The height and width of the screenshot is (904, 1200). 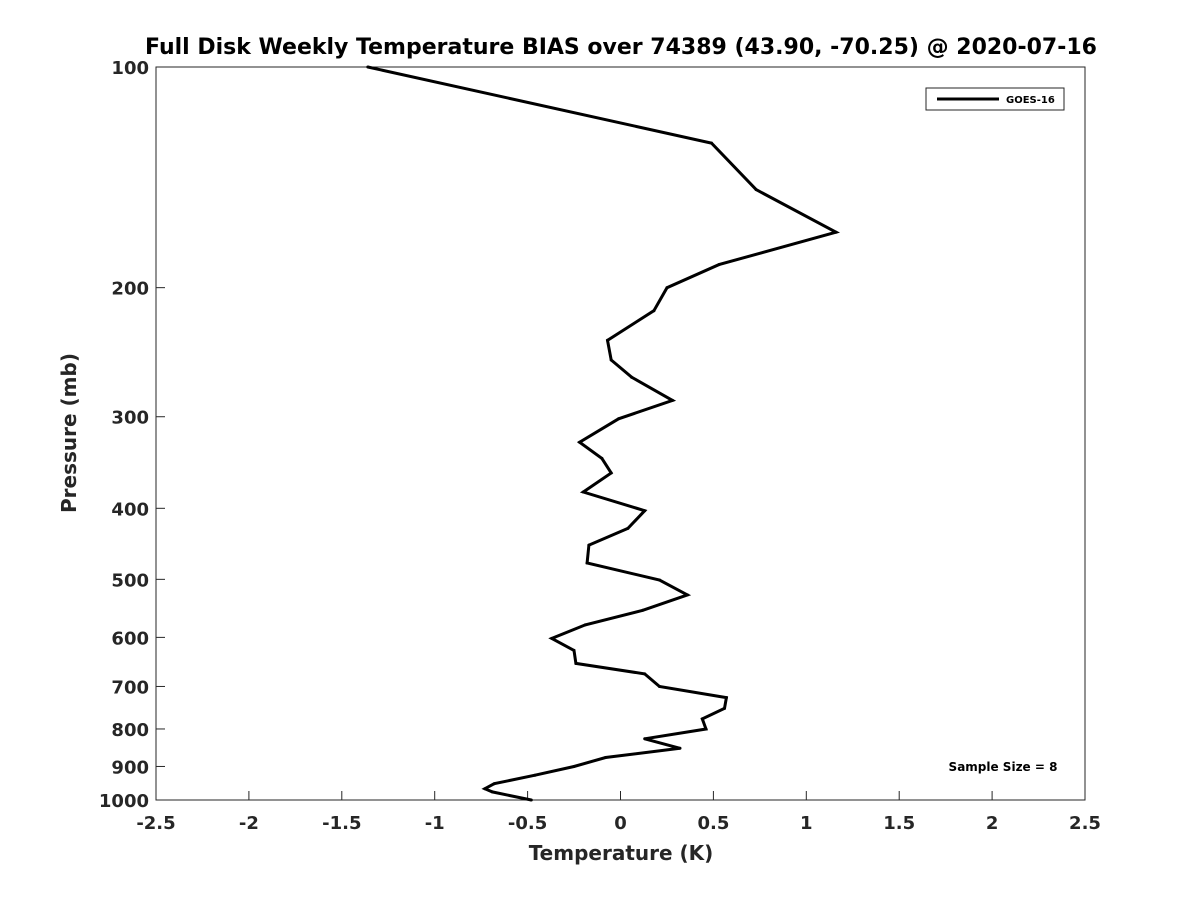 I want to click on x-axis-label: Temperature (K), so click(x=621, y=853).